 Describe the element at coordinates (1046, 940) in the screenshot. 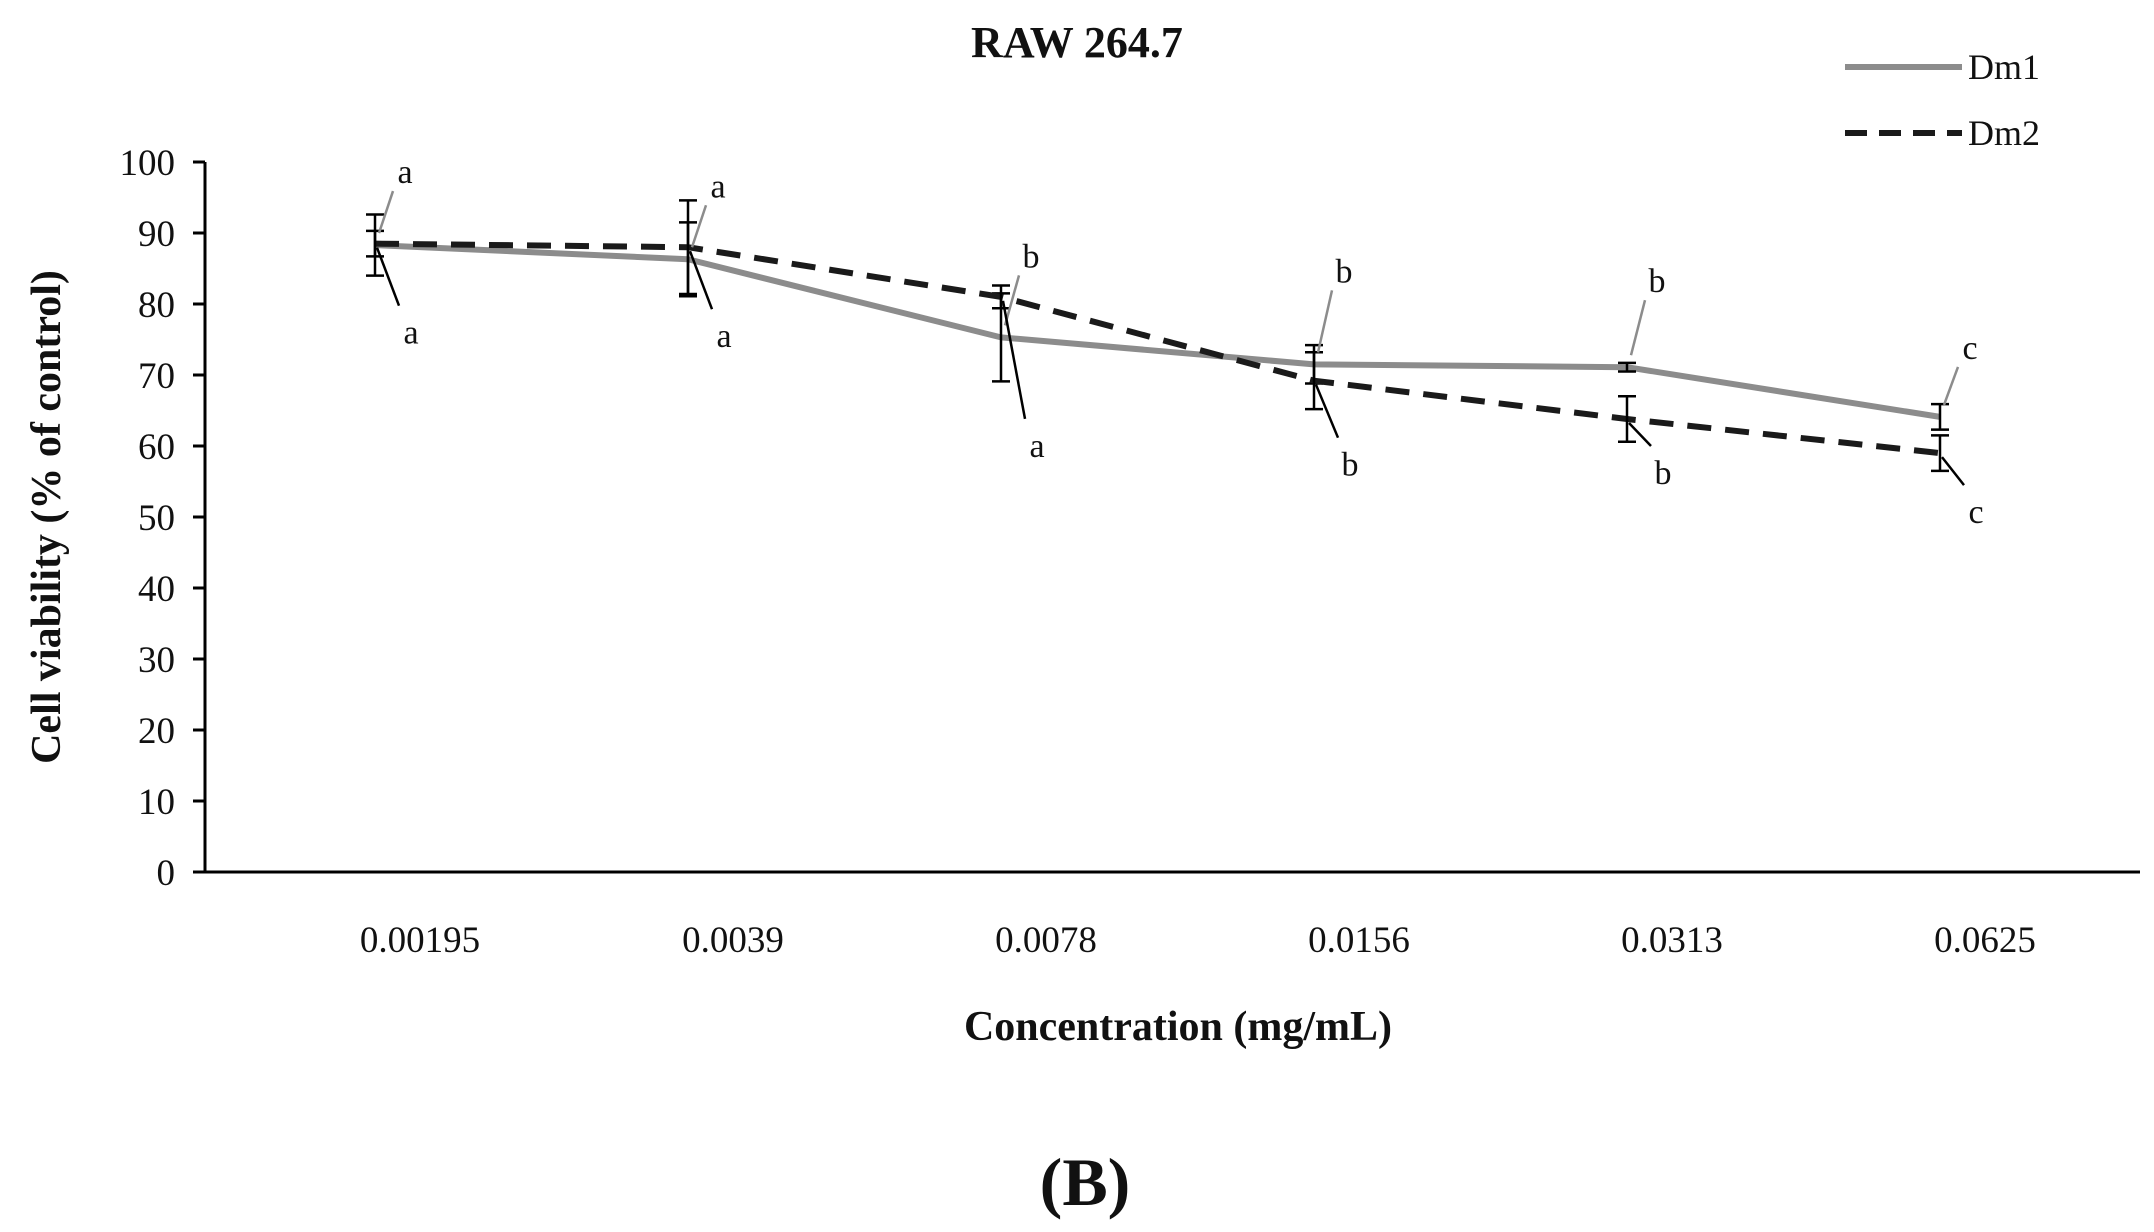

I see `x-tick-label: 0.0078` at that location.